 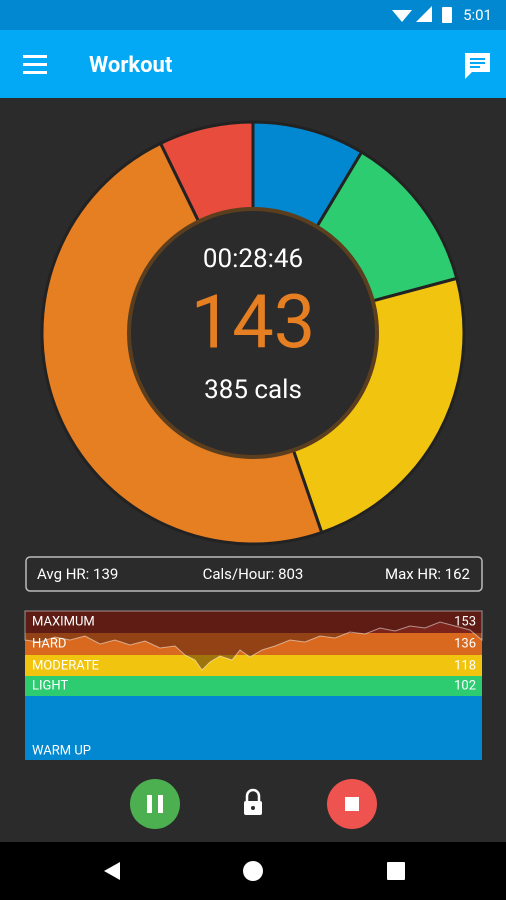 I want to click on lock-shackle, so click(x=253, y=794).